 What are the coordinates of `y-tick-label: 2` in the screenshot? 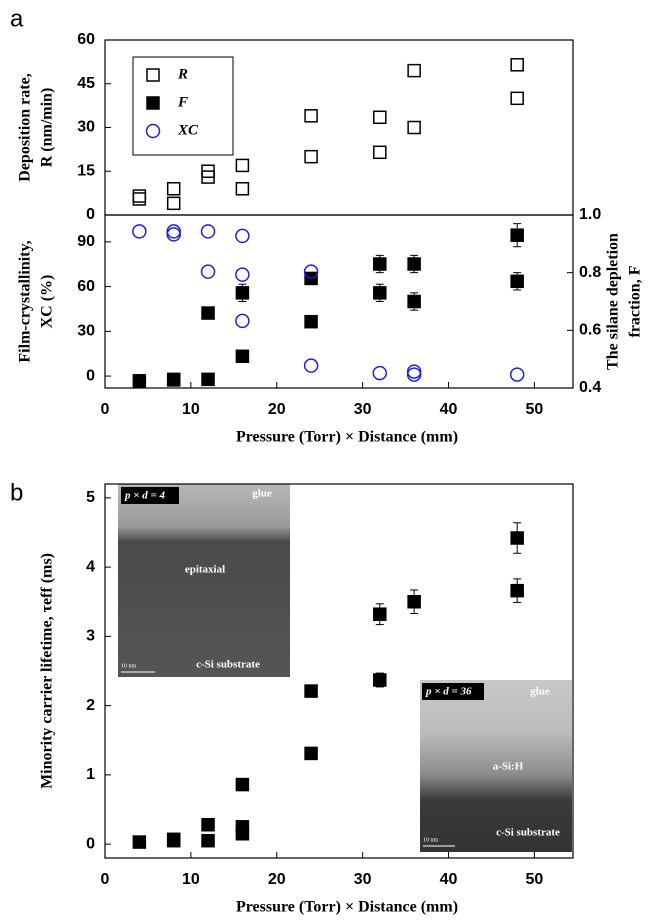 It's located at (90, 705).